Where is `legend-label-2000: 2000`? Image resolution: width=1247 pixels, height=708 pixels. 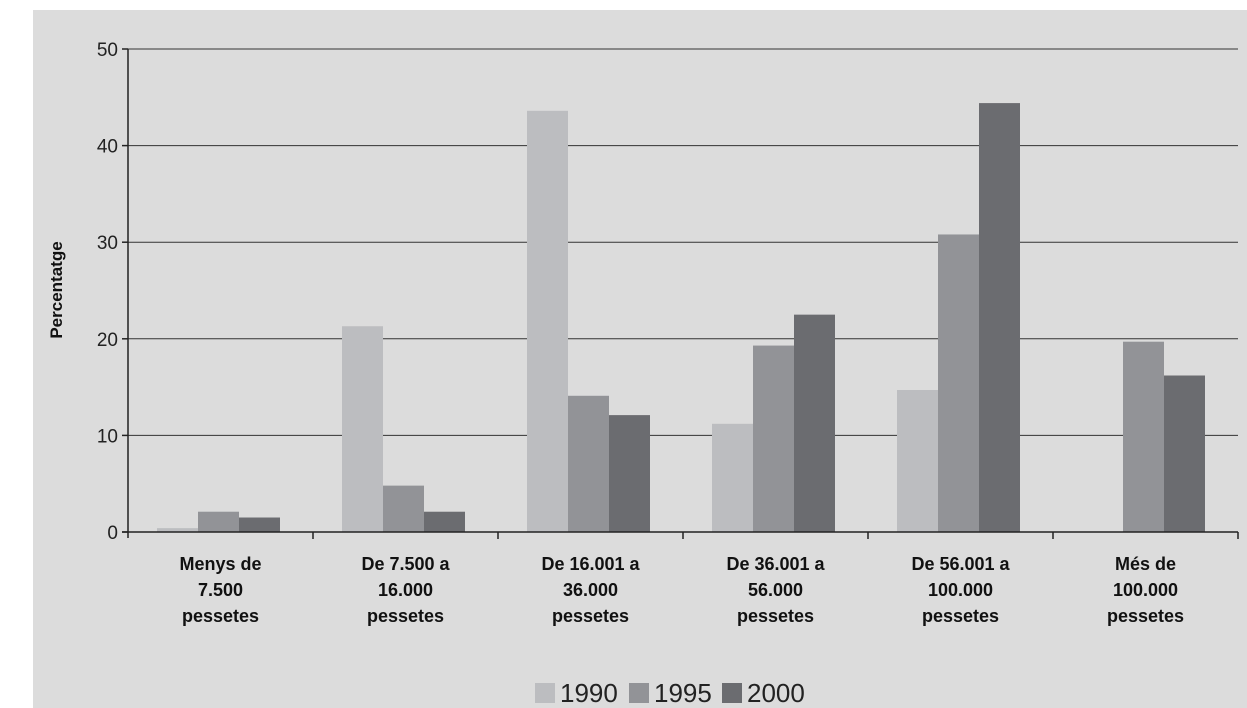
legend-label-2000: 2000 is located at coordinates (776, 693).